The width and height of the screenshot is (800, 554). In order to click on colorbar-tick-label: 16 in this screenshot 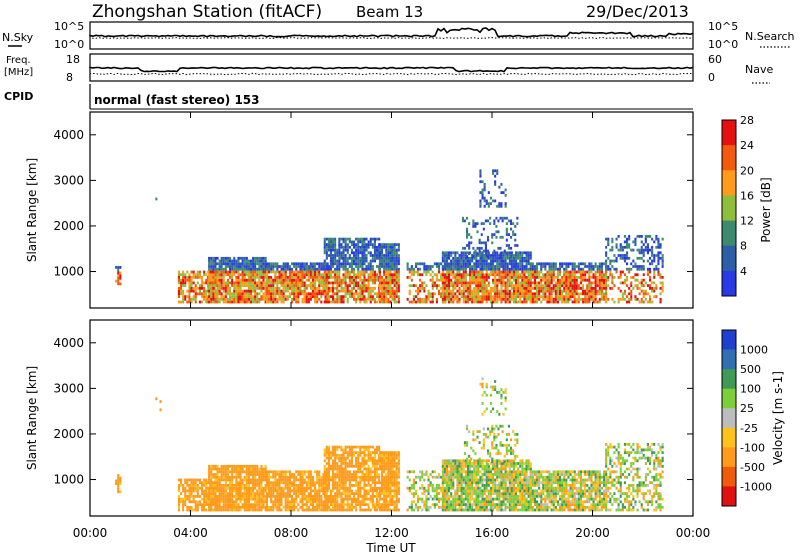, I will do `click(747, 195)`.